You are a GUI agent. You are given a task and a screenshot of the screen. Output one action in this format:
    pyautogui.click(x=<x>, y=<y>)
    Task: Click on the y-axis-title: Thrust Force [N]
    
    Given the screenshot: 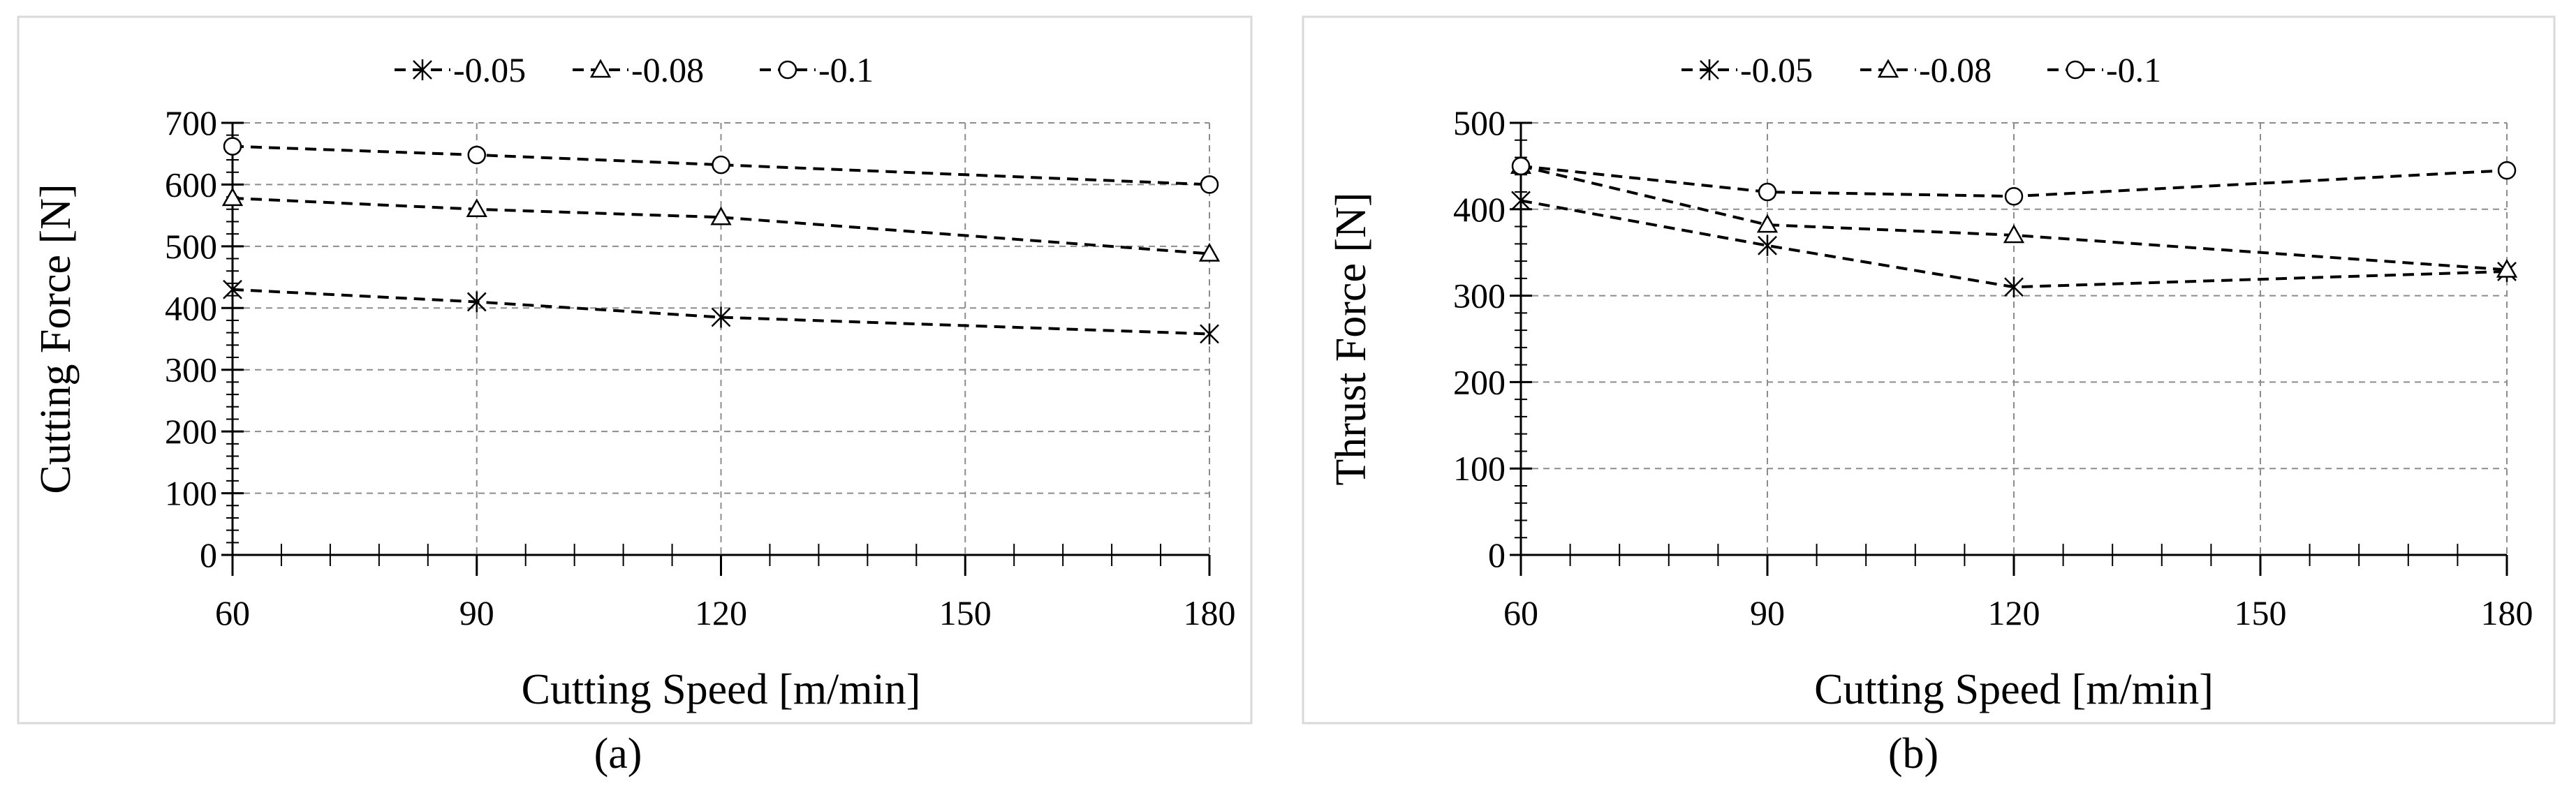 What is the action you would take?
    pyautogui.click(x=1351, y=338)
    